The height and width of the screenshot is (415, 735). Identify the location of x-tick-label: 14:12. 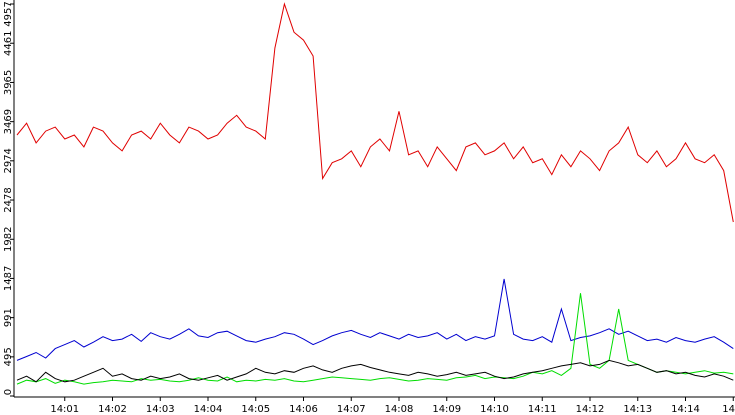
(590, 409).